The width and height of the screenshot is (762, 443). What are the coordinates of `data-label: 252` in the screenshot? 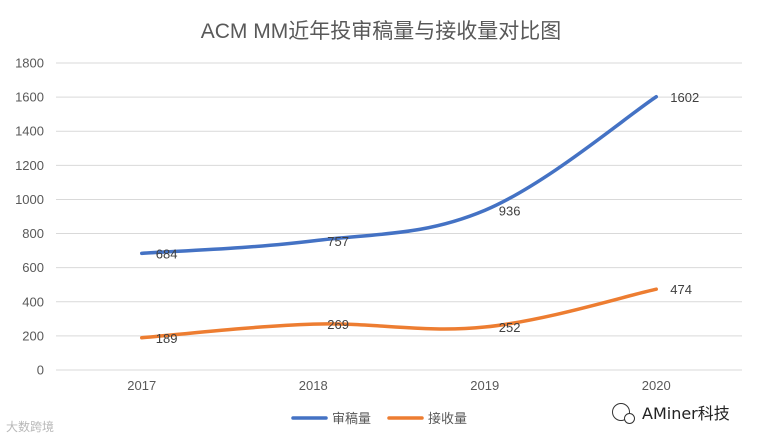 It's located at (510, 327).